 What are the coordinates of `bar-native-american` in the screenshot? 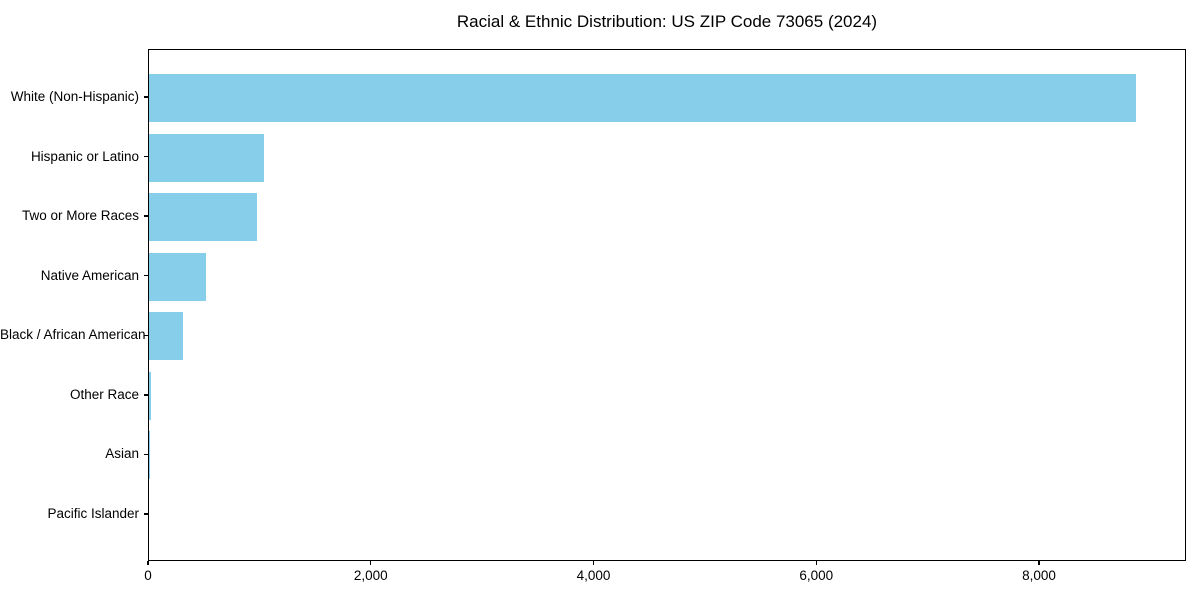 It's located at (177, 276).